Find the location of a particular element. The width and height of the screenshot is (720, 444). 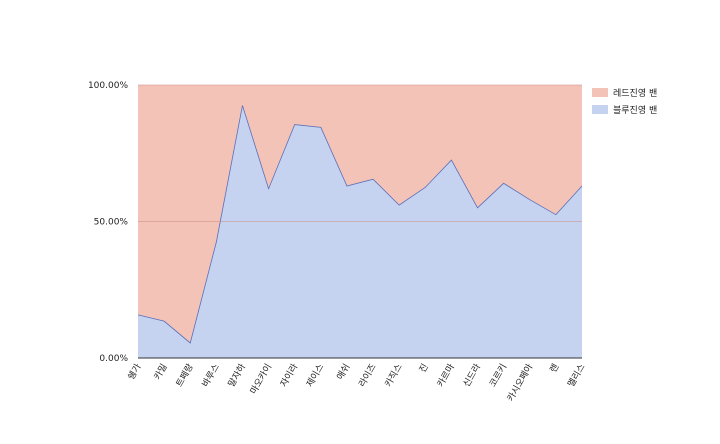

y-tick-label: 50.00% is located at coordinates (111, 223).